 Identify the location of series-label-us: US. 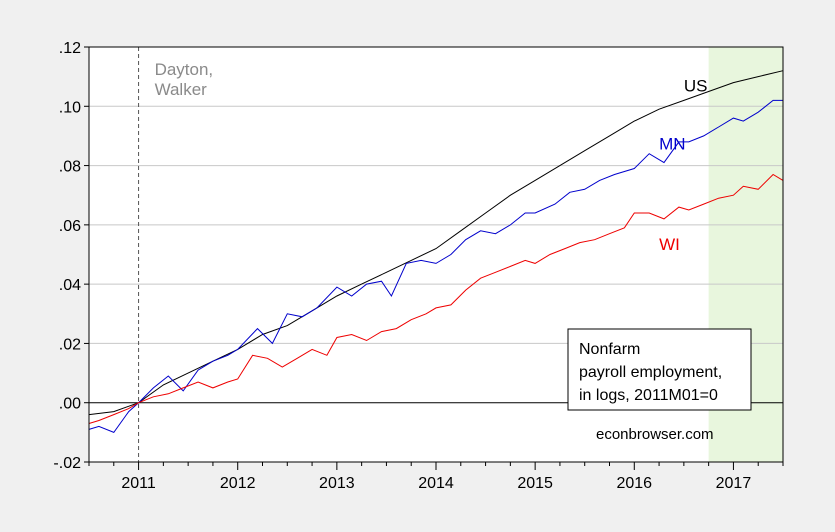
(696, 85).